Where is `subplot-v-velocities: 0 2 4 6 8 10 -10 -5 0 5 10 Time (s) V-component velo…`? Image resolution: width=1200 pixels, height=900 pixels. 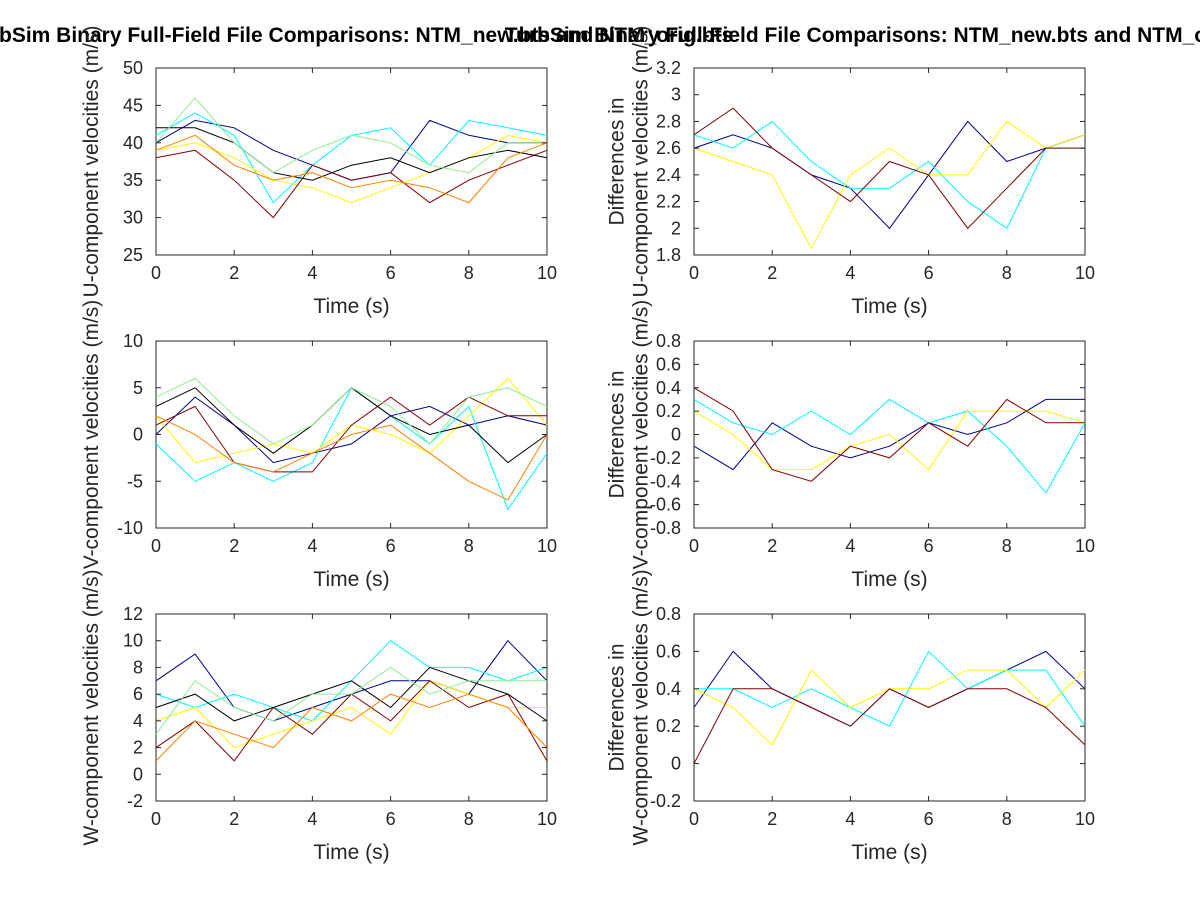 subplot-v-velocities: 0 2 4 6 8 10 -10 -5 0 5 10 Time (s) V-component velo… is located at coordinates (318, 445).